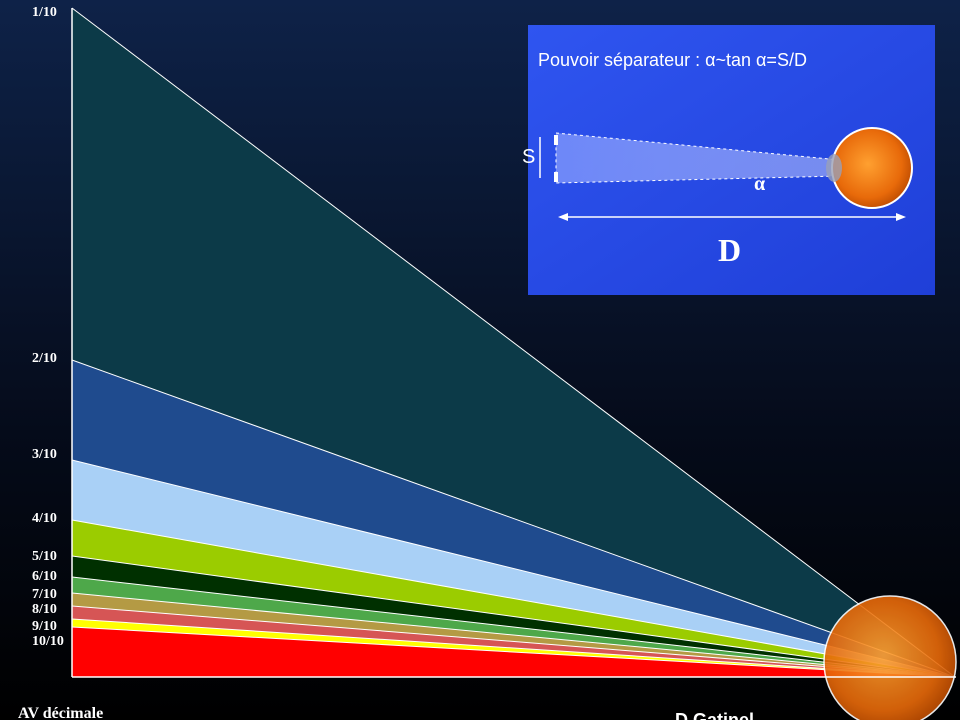 This screenshot has height=720, width=960. I want to click on level-label: 5/10, so click(44, 556).